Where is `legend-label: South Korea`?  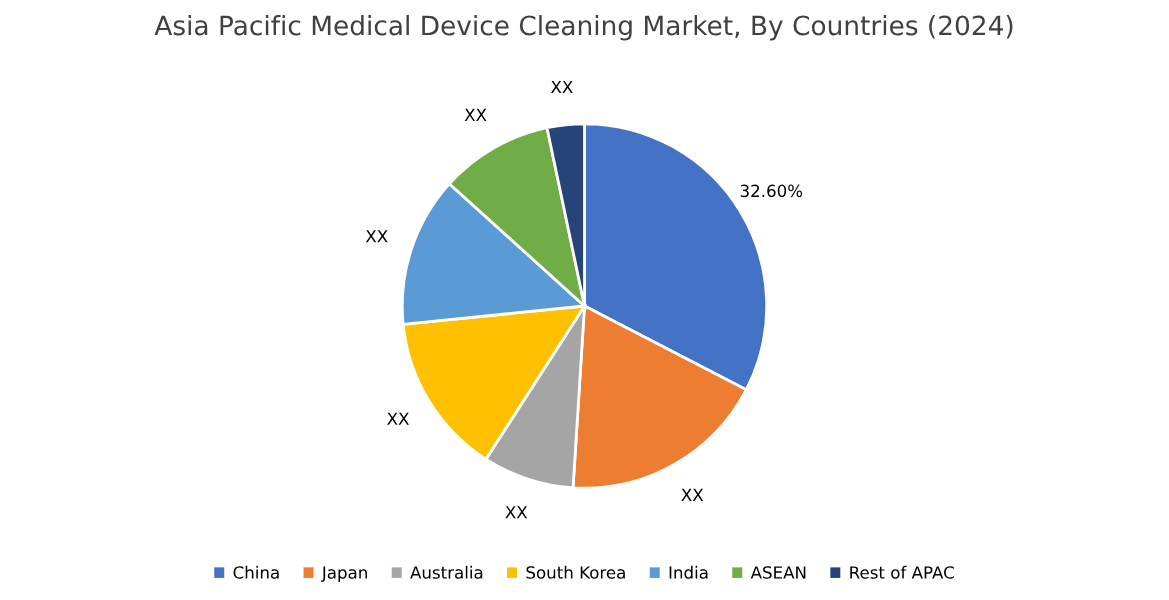 legend-label: South Korea is located at coordinates (575, 572).